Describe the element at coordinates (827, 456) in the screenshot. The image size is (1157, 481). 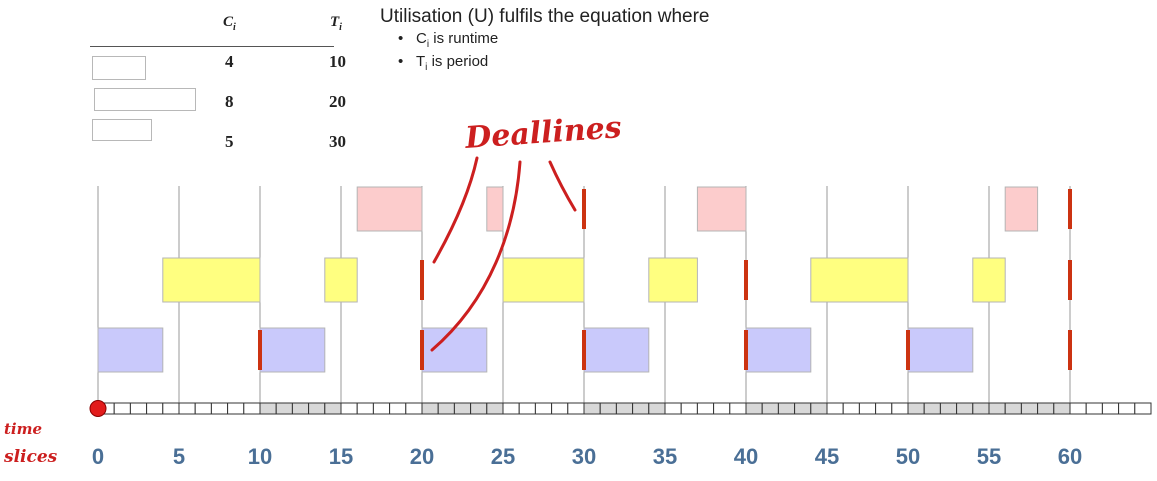
I see `tick-label-45: 45` at that location.